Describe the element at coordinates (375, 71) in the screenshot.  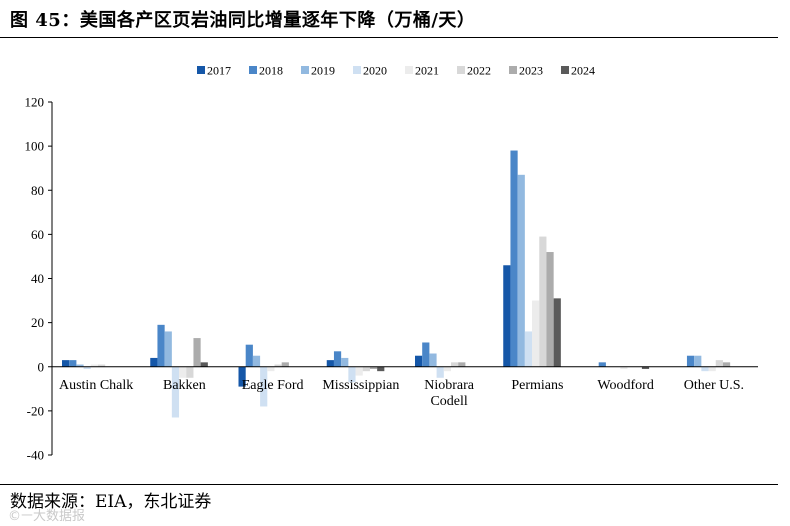
I see `legend-label: 2020` at that location.